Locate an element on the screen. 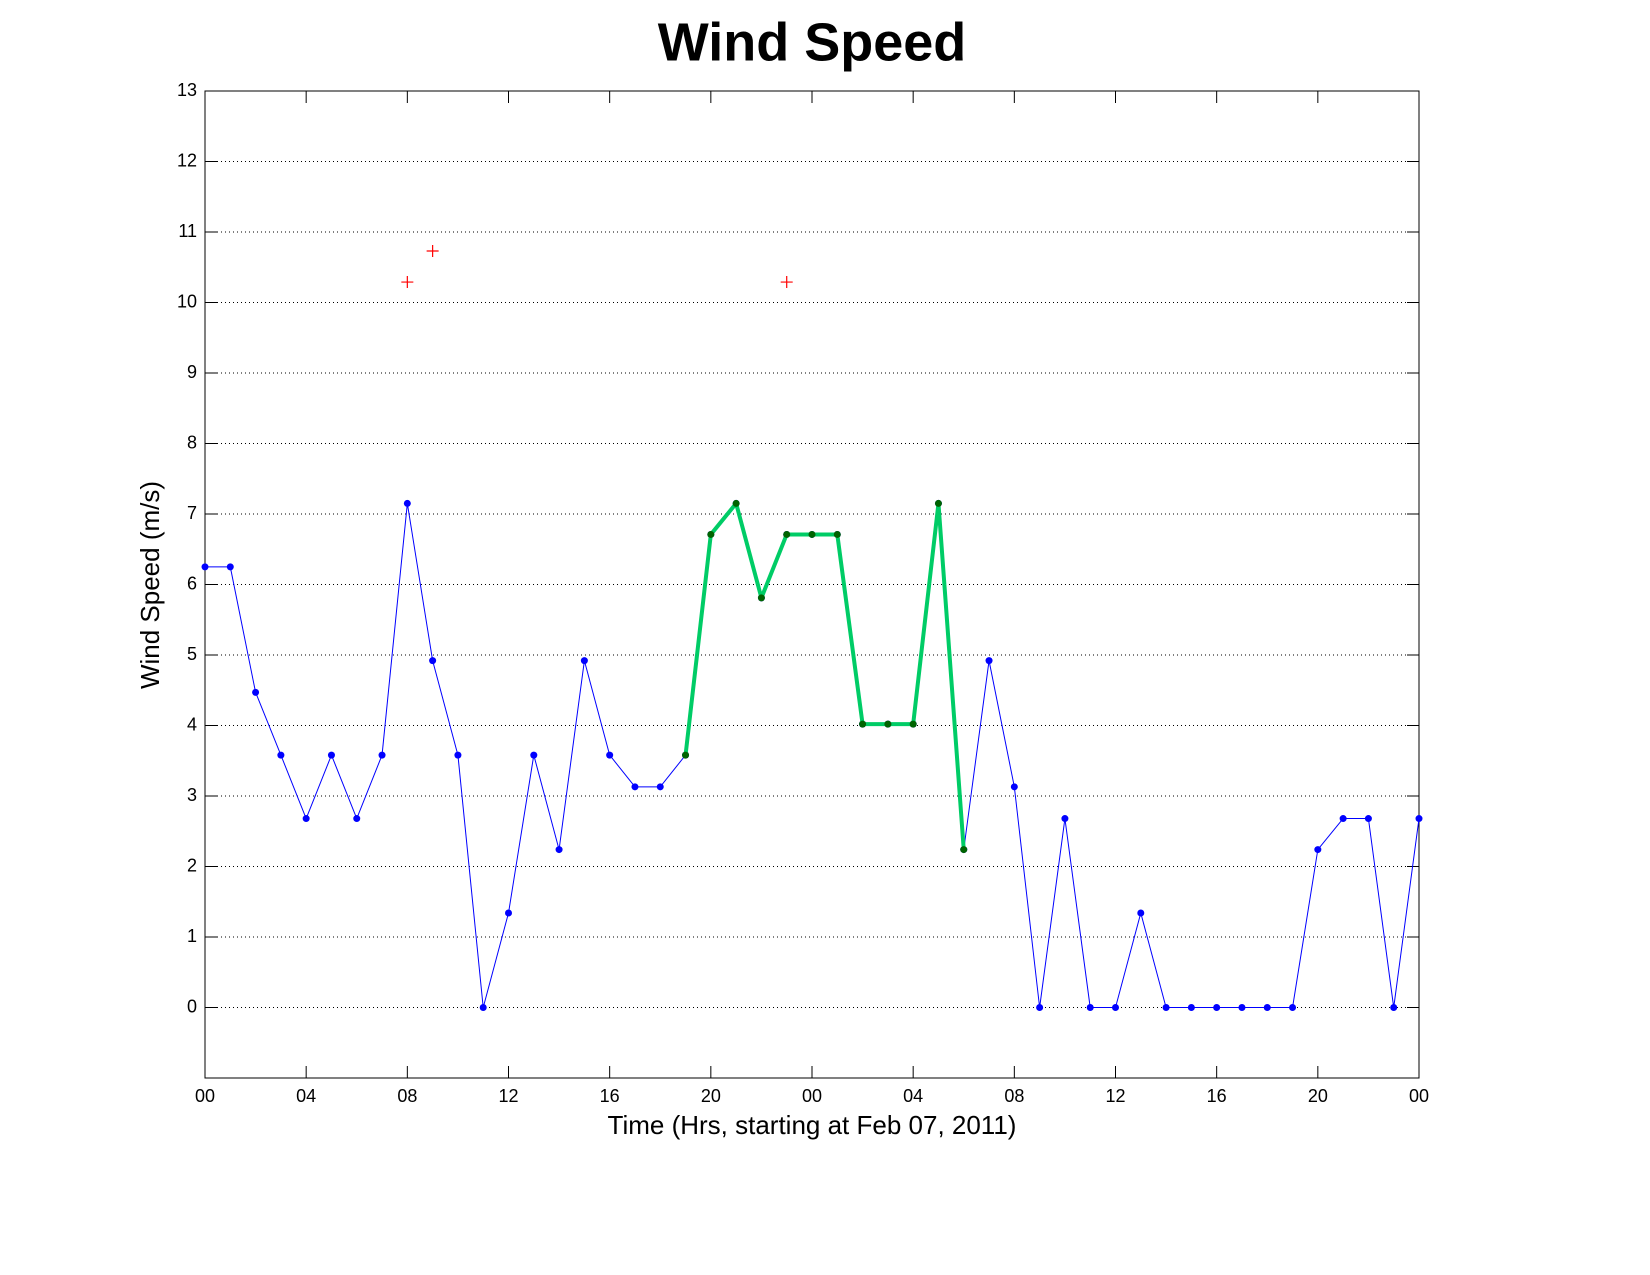  x-axis-label: Time (Hrs, starting at Feb 07, 2011) is located at coordinates (812, 1125).